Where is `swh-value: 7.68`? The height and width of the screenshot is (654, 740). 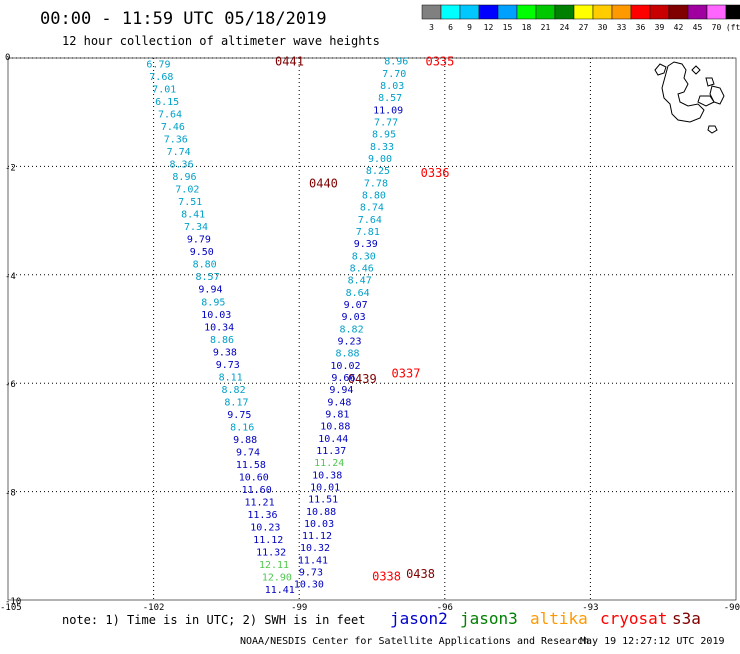 swh-value: 7.68 is located at coordinates (161, 77).